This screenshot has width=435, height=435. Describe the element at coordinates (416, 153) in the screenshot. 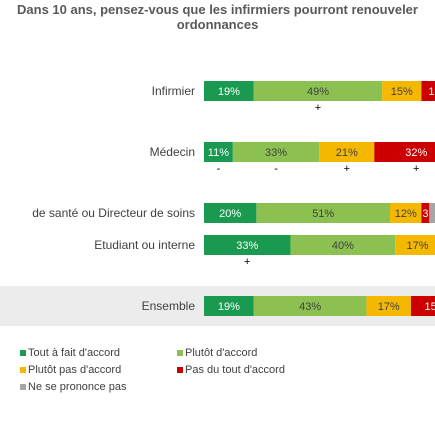

I see `data-label: 32%` at that location.